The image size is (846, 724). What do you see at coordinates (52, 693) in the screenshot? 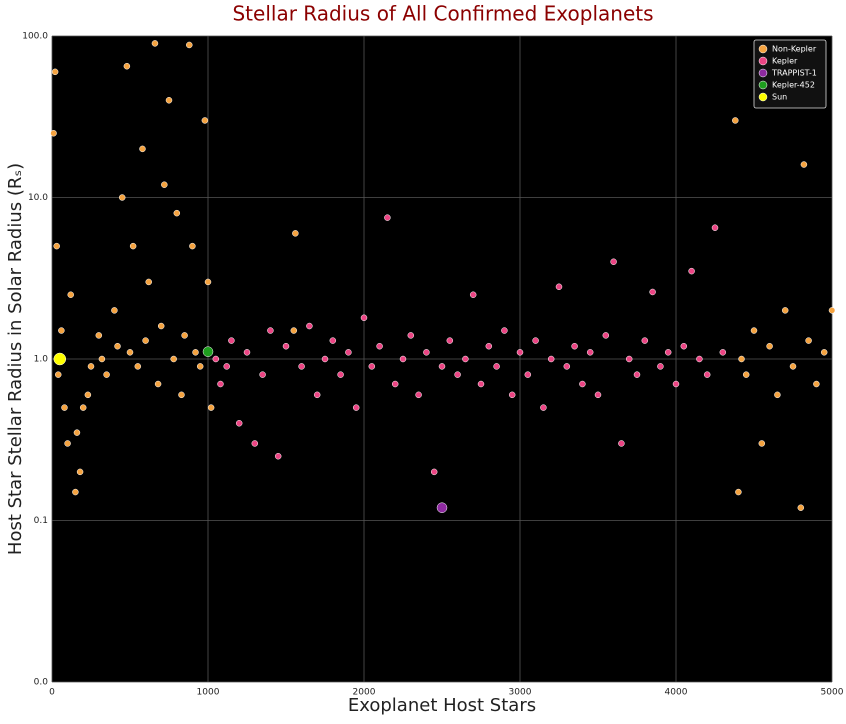
I see `x-tick-label: 0` at bounding box center [52, 693].